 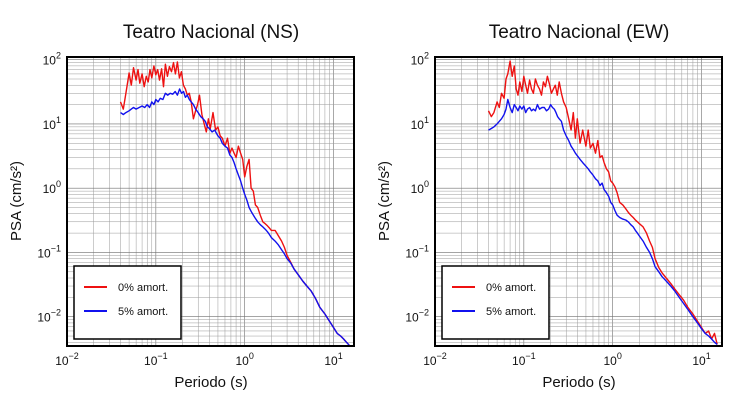 I want to click on chart-title: Teatro Nacional (EW), so click(x=579, y=32).